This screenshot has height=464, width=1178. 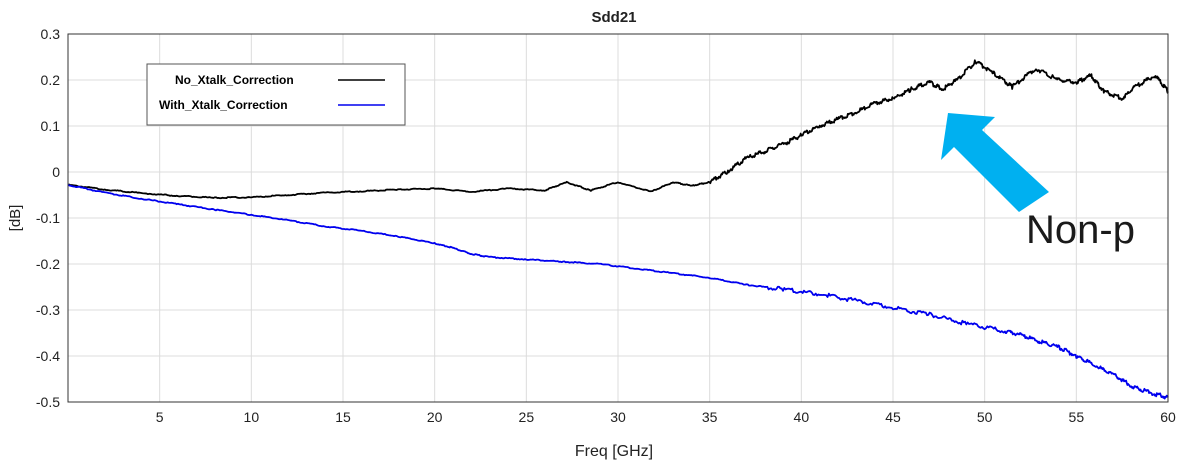 I want to click on y-axis-label: [dB], so click(x=15, y=218).